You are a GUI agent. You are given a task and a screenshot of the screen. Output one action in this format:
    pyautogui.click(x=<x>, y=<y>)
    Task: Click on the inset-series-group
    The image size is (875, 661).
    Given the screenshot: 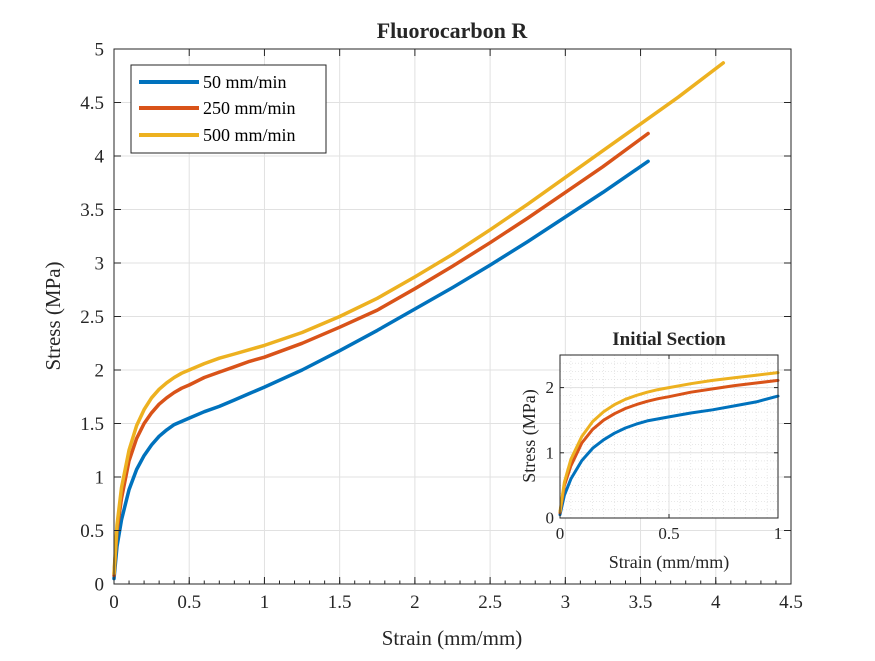 What is the action you would take?
    pyautogui.click(x=669, y=444)
    